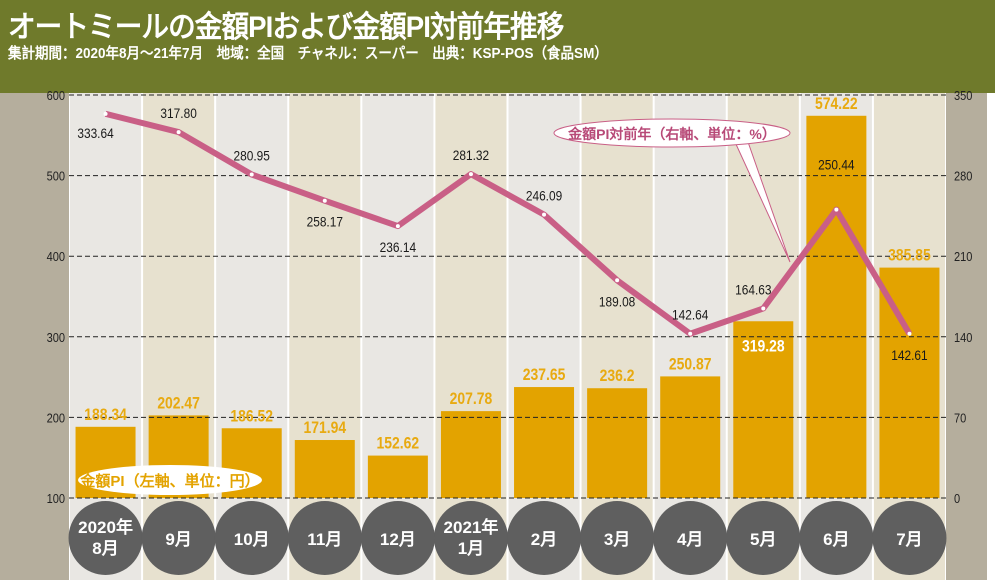  I want to click on left-tick-label: 500, so click(56, 176).